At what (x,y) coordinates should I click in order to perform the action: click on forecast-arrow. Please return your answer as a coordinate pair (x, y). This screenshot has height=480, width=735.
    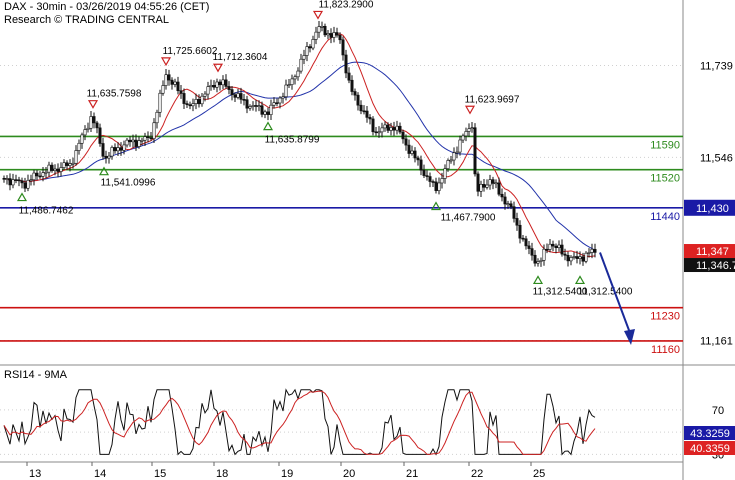
    Looking at the image, I should click on (617, 298).